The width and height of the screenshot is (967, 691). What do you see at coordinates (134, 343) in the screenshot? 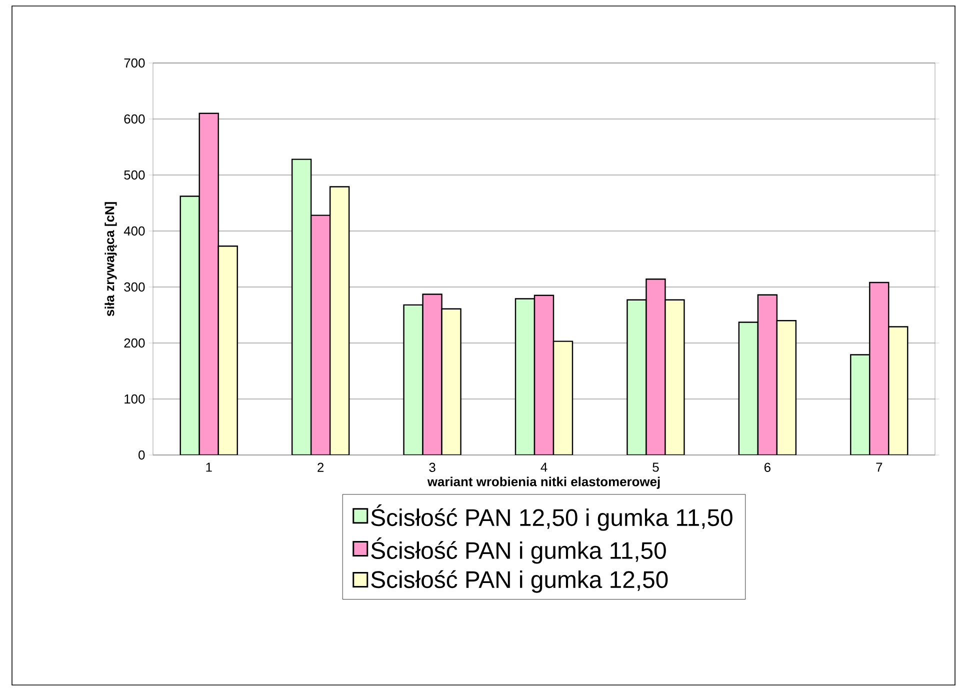
I see `y-tick-label: 200` at bounding box center [134, 343].